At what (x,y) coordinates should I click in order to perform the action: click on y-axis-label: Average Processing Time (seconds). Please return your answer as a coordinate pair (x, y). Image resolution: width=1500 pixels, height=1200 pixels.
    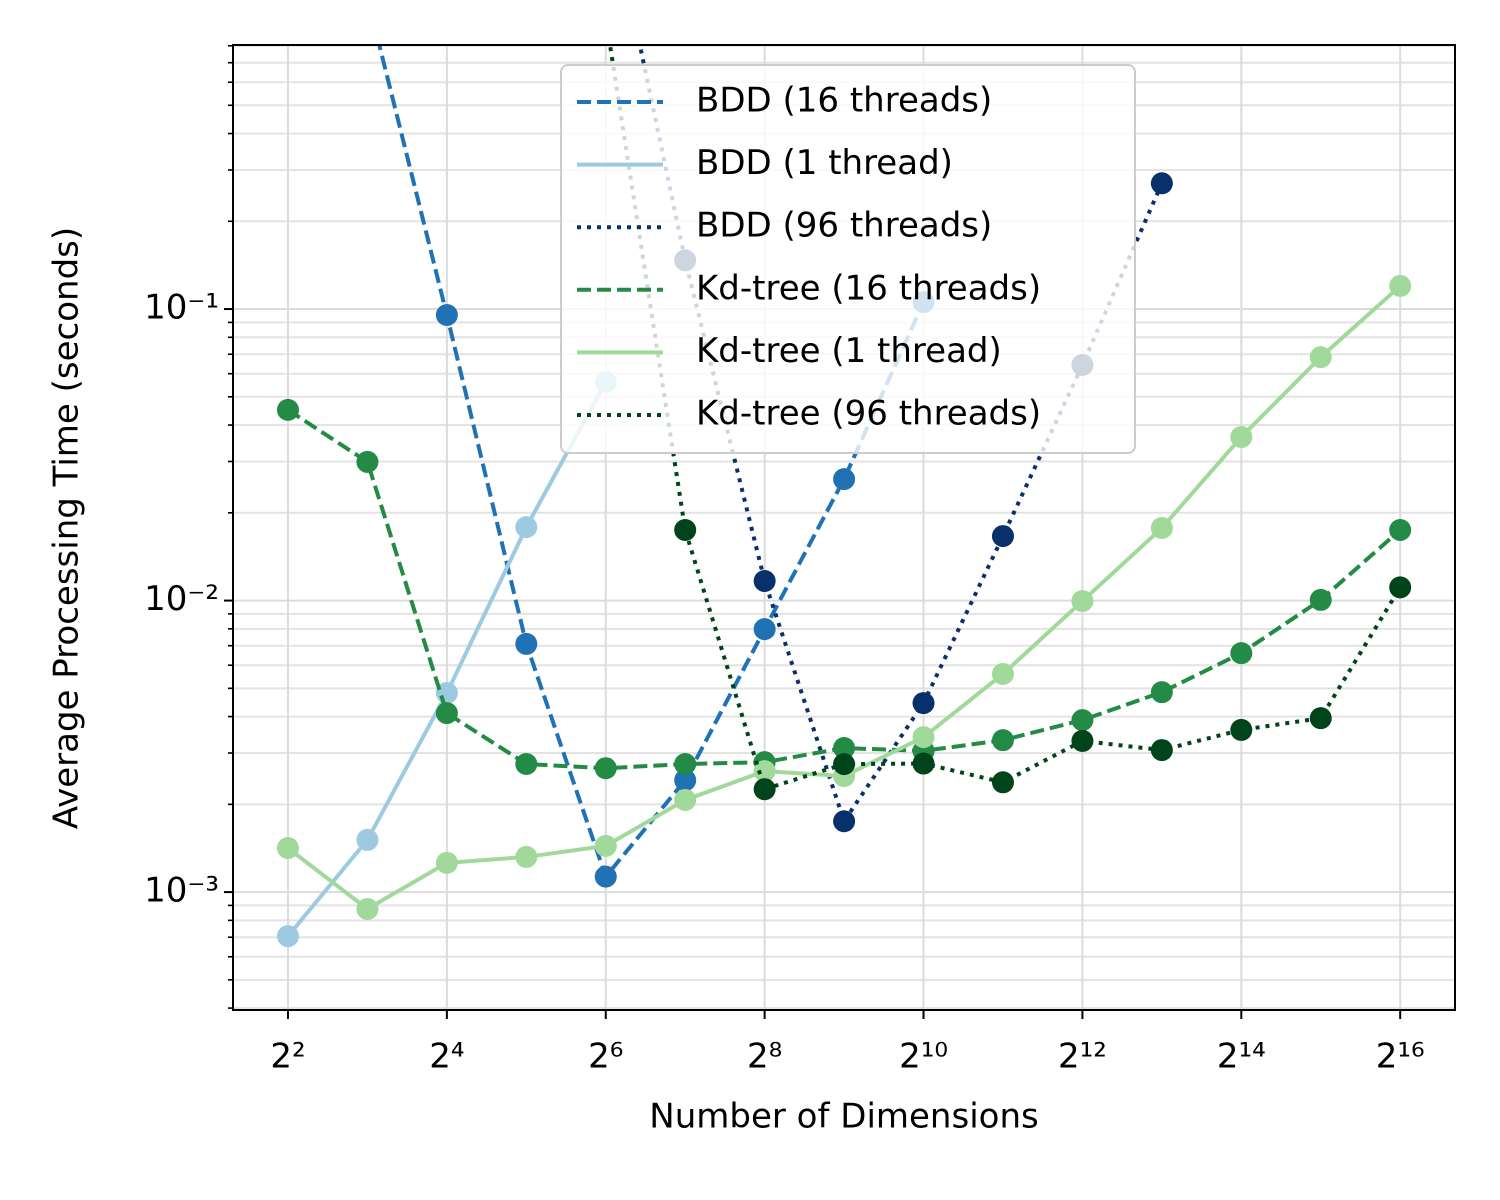
    Looking at the image, I should click on (67, 528).